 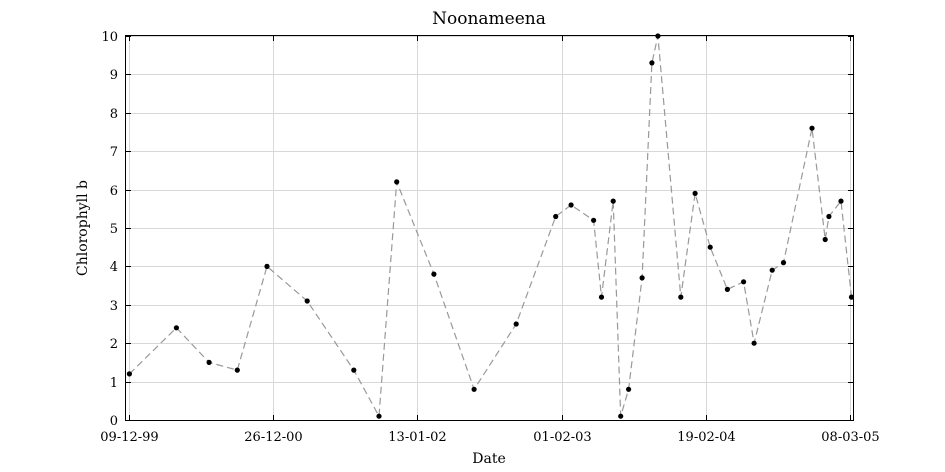 What do you see at coordinates (489, 19) in the screenshot?
I see `chart-title: Noonameena` at bounding box center [489, 19].